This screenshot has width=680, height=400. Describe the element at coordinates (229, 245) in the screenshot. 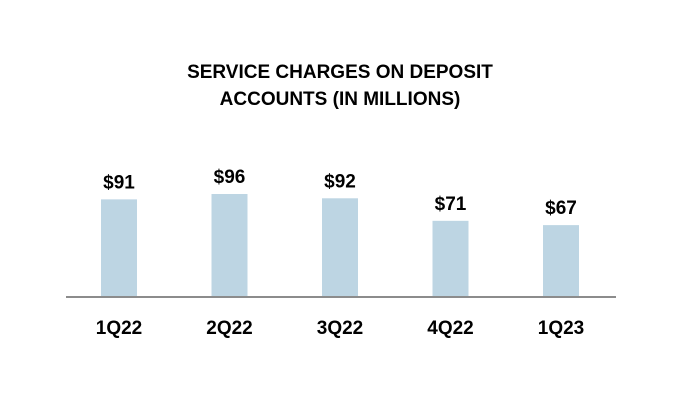

I see `bar-2q22` at that location.